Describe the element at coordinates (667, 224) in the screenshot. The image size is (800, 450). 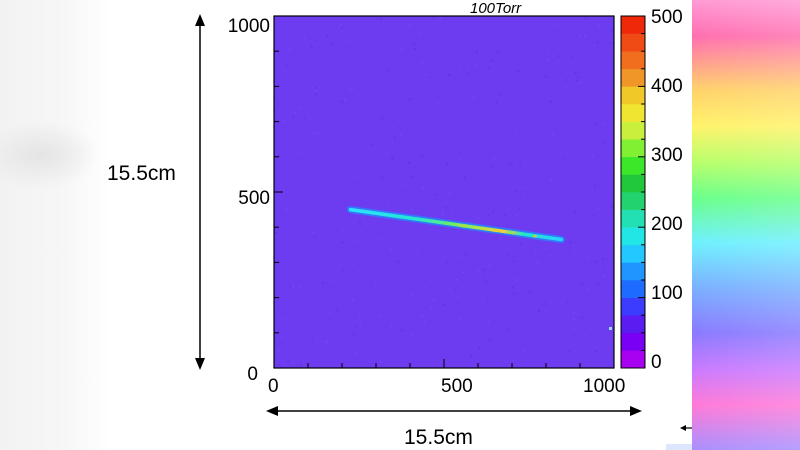
I see `colorbar-tick-label-200: 200` at that location.